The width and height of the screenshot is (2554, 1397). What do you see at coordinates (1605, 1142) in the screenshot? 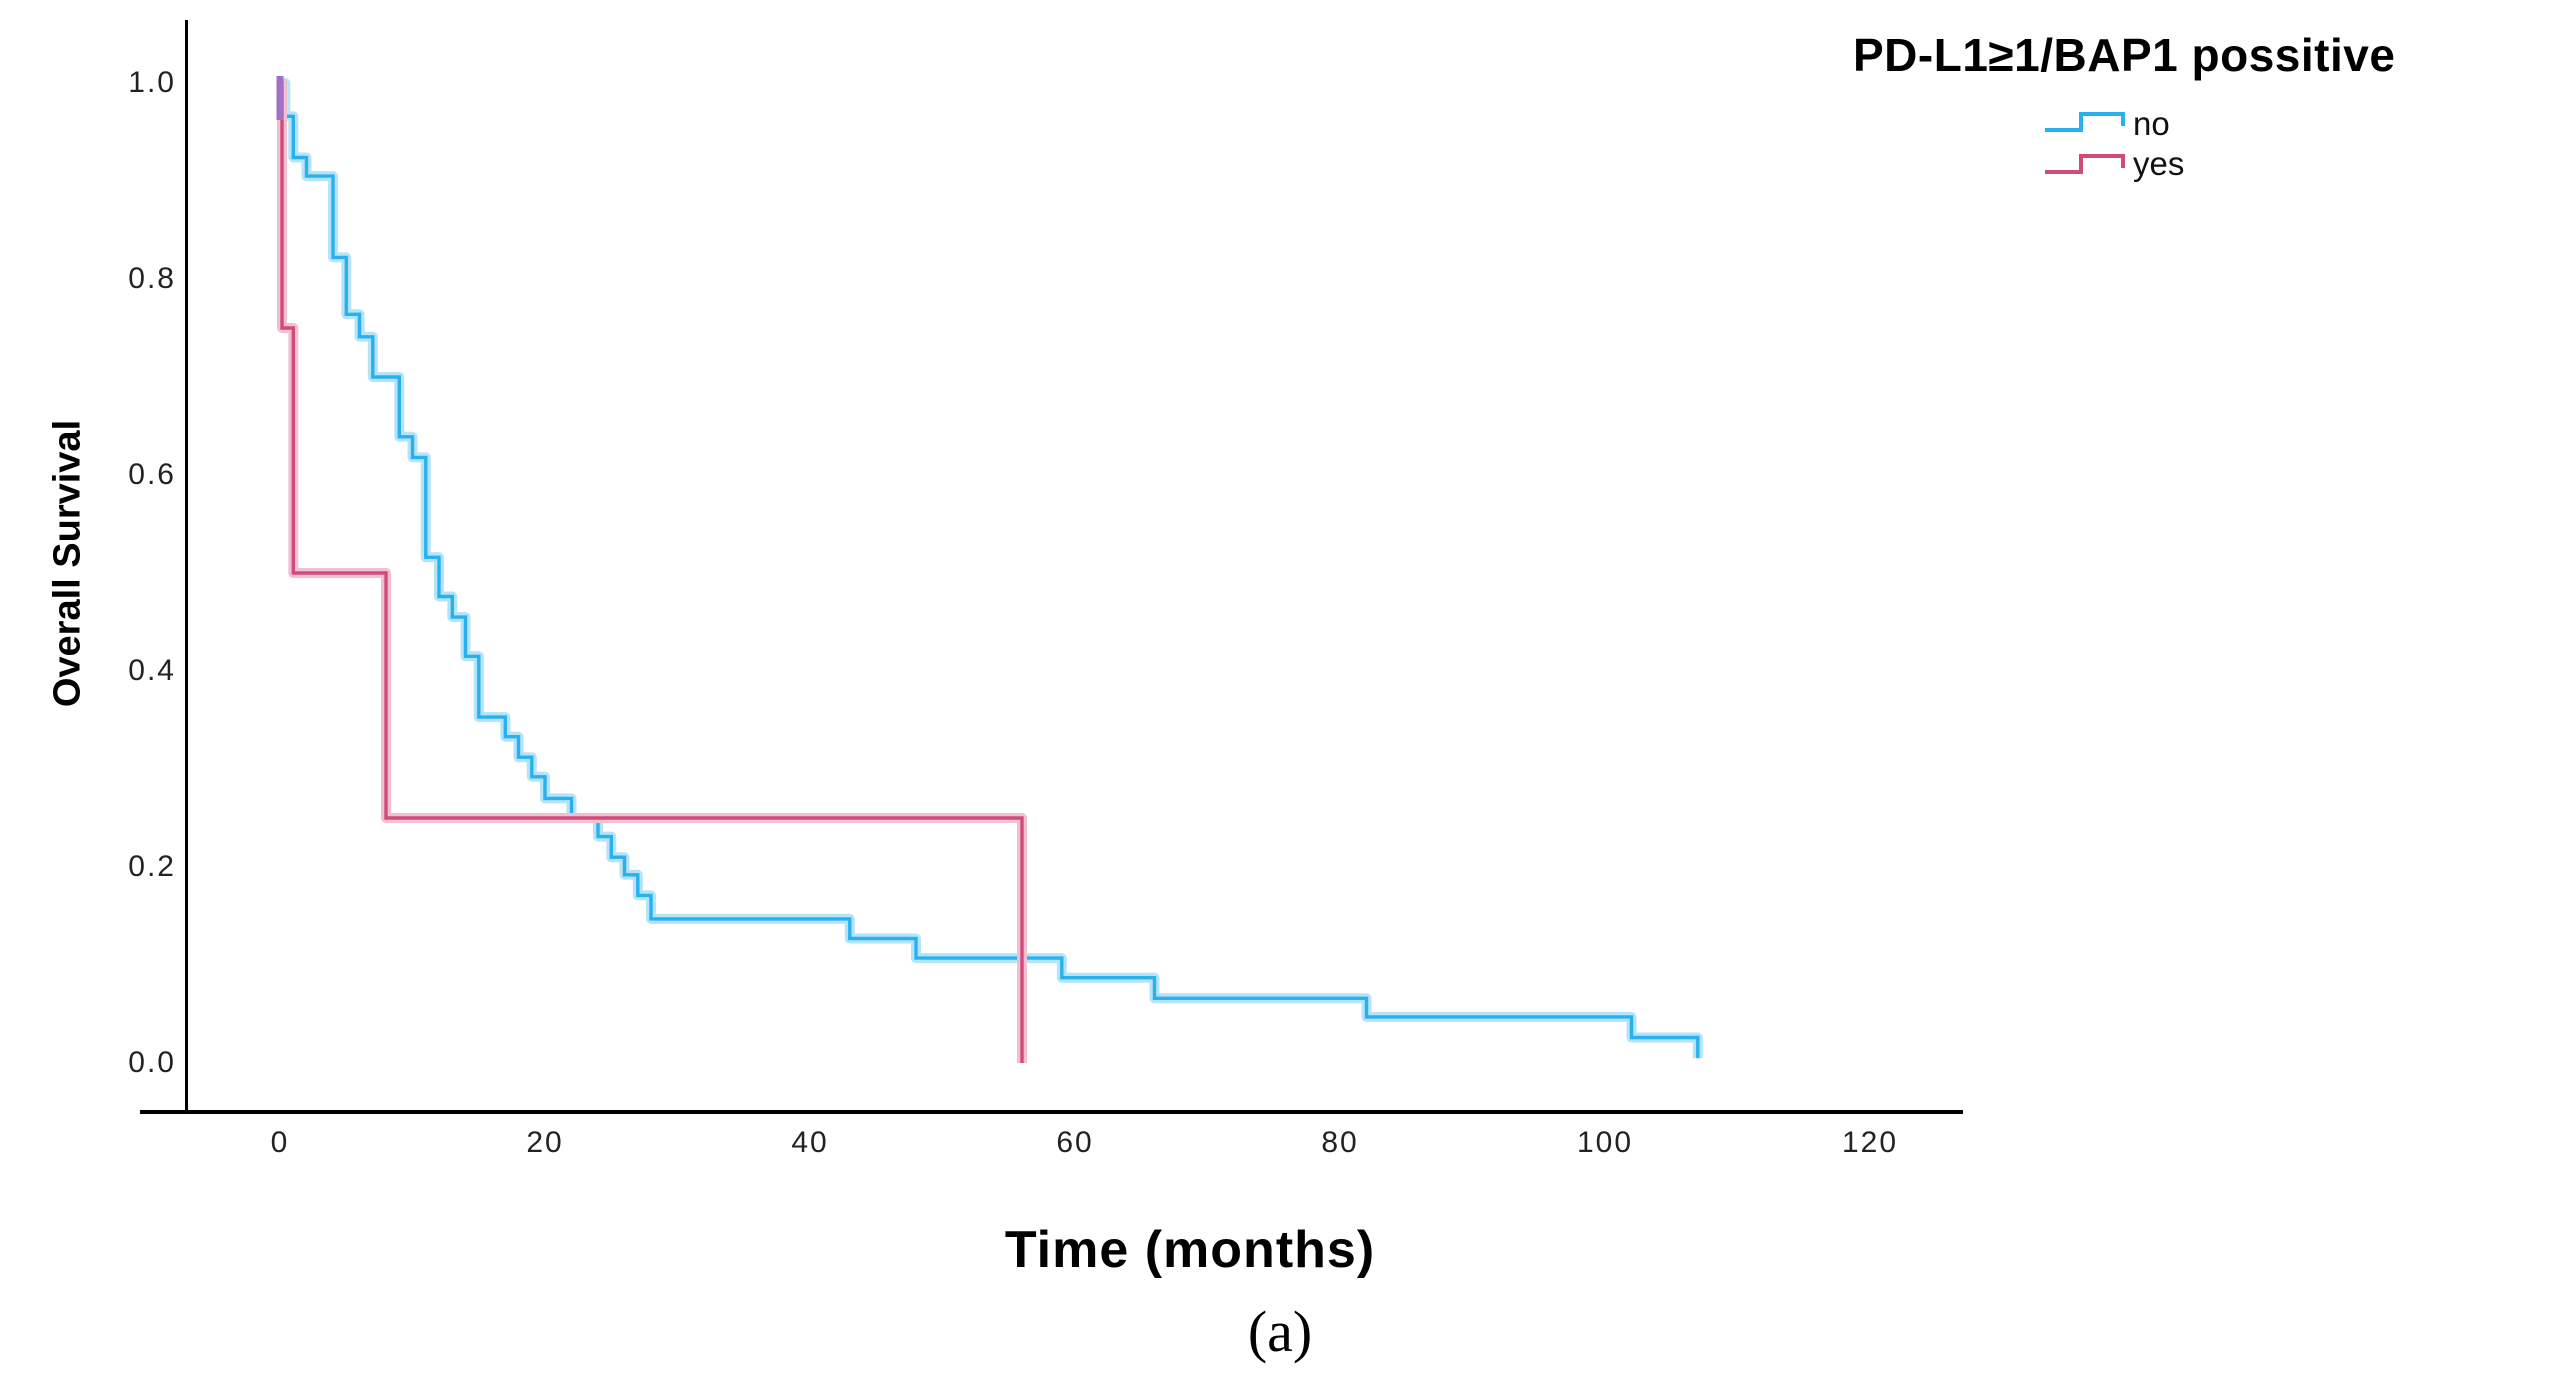
I see `x-tick-100: 100` at bounding box center [1605, 1142].